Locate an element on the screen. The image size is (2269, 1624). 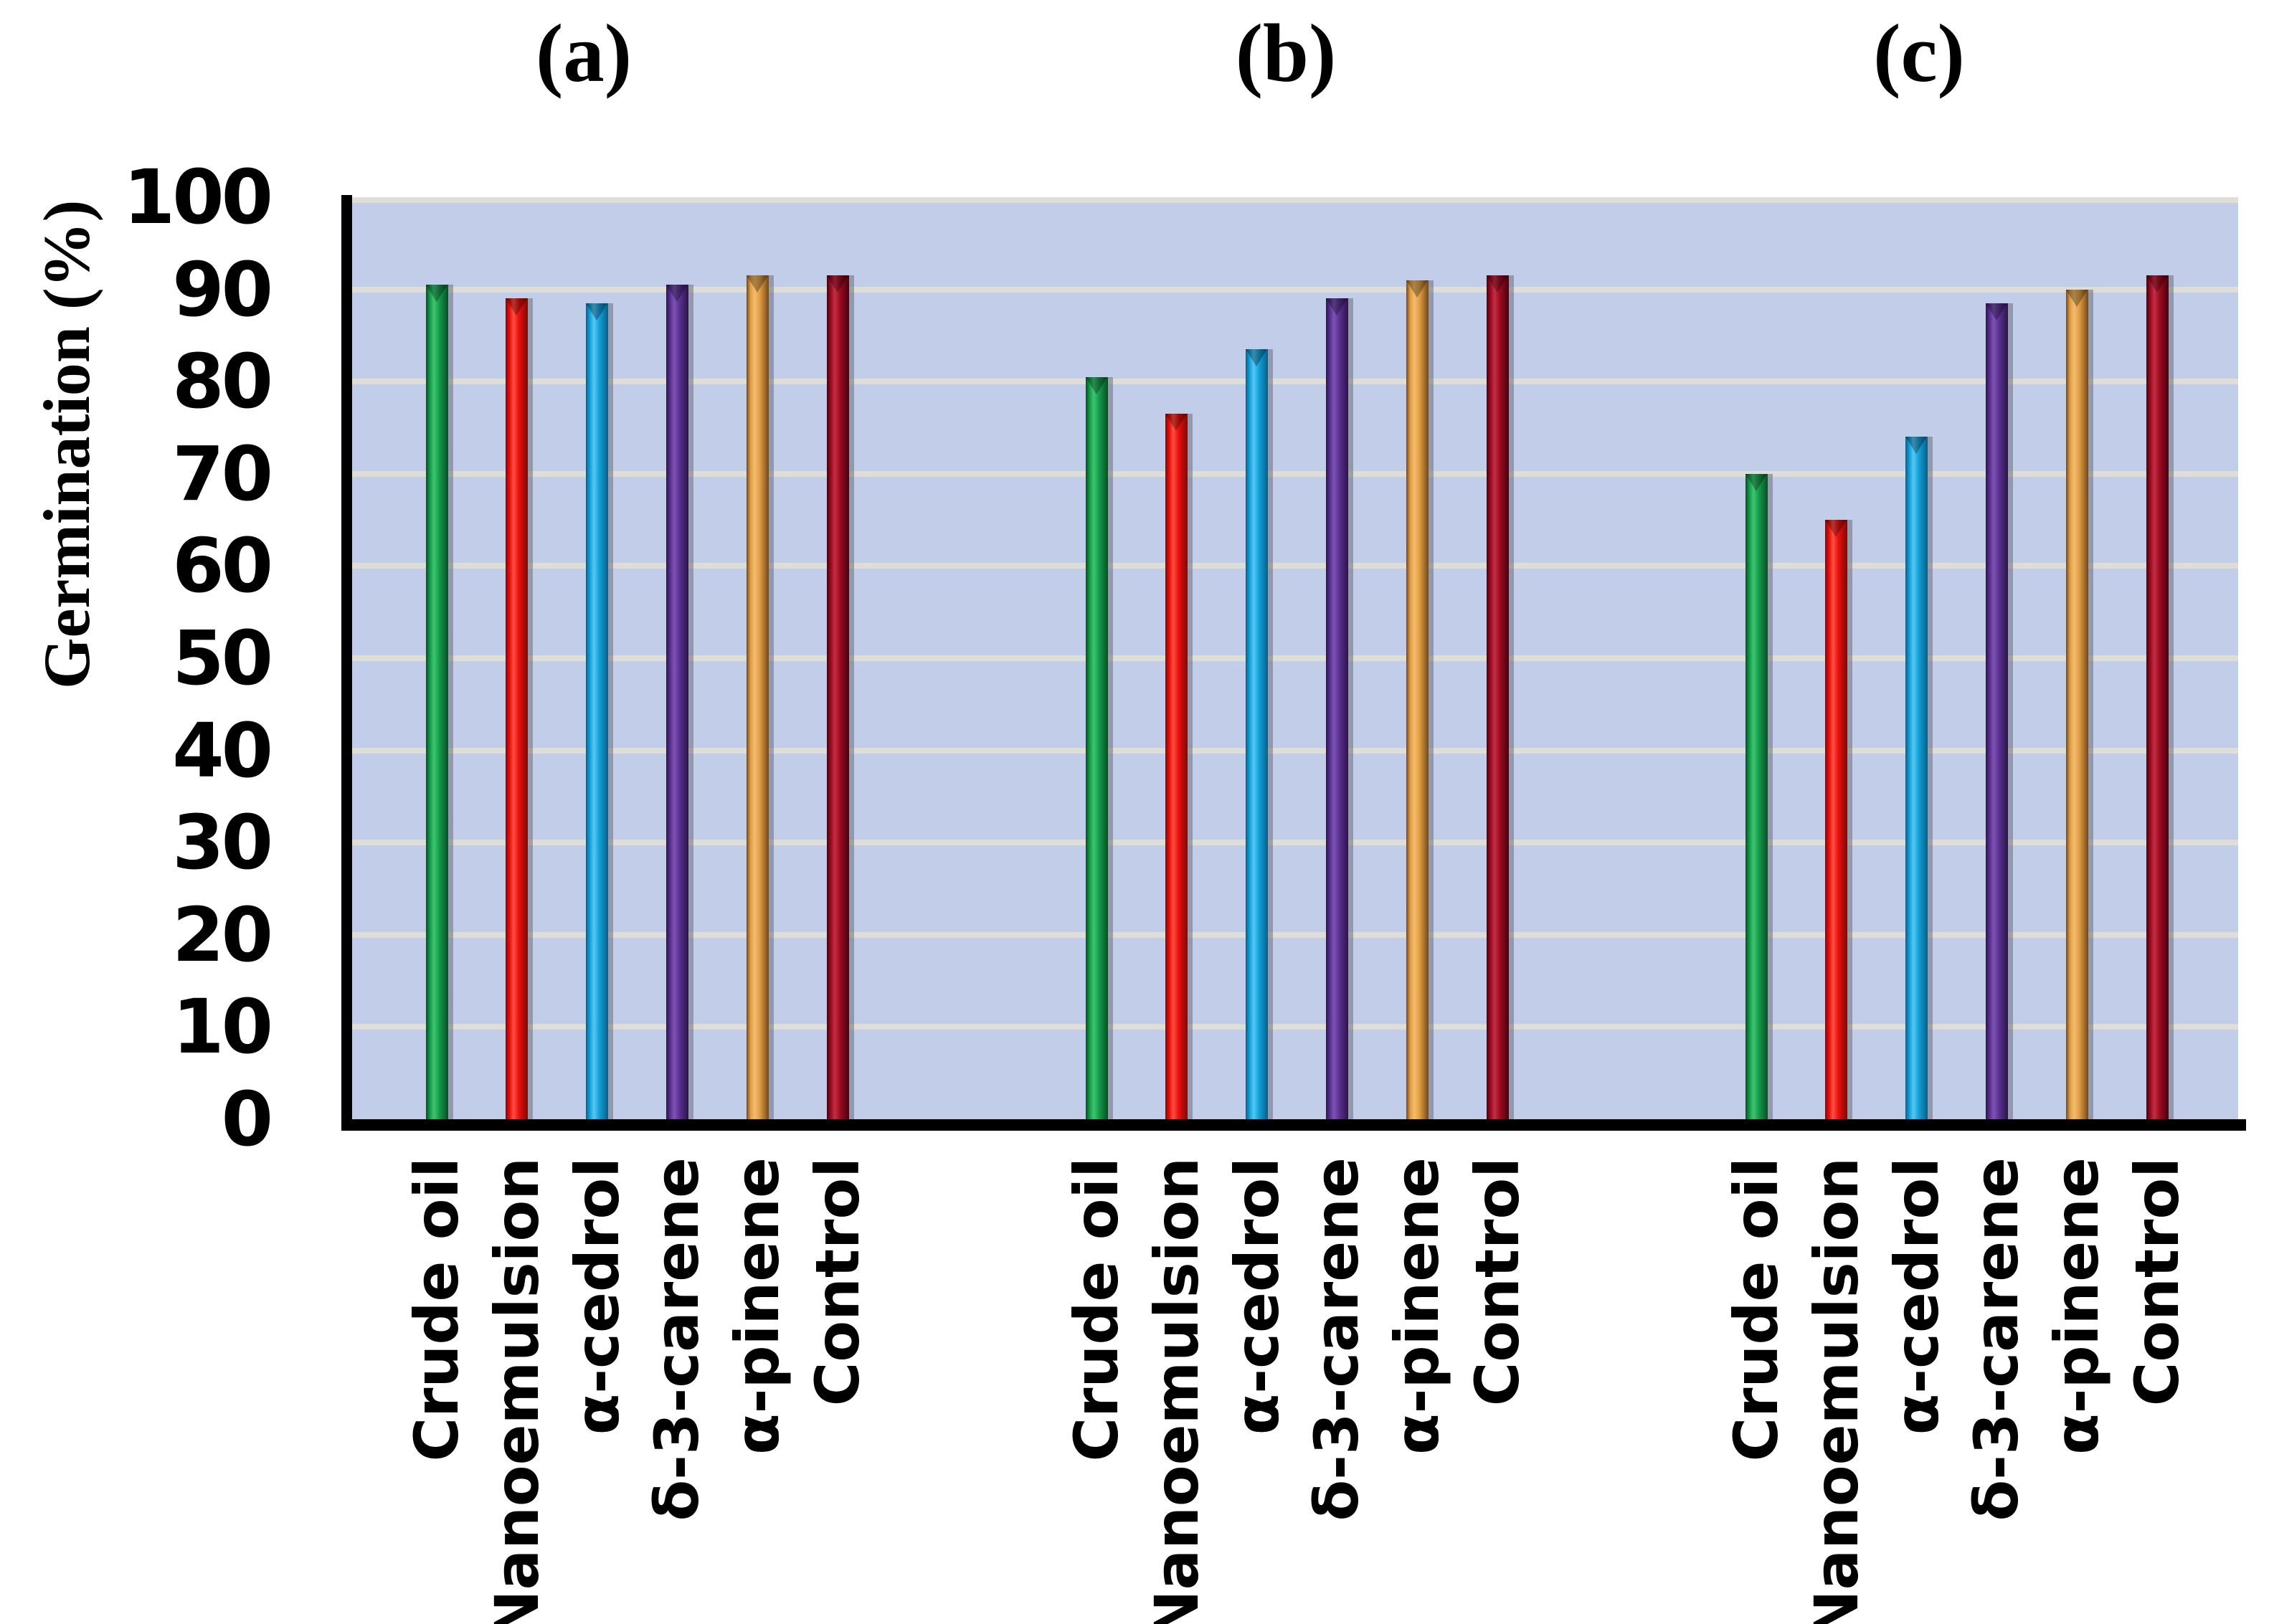
y-tick-label-100: 100 is located at coordinates (198, 197).